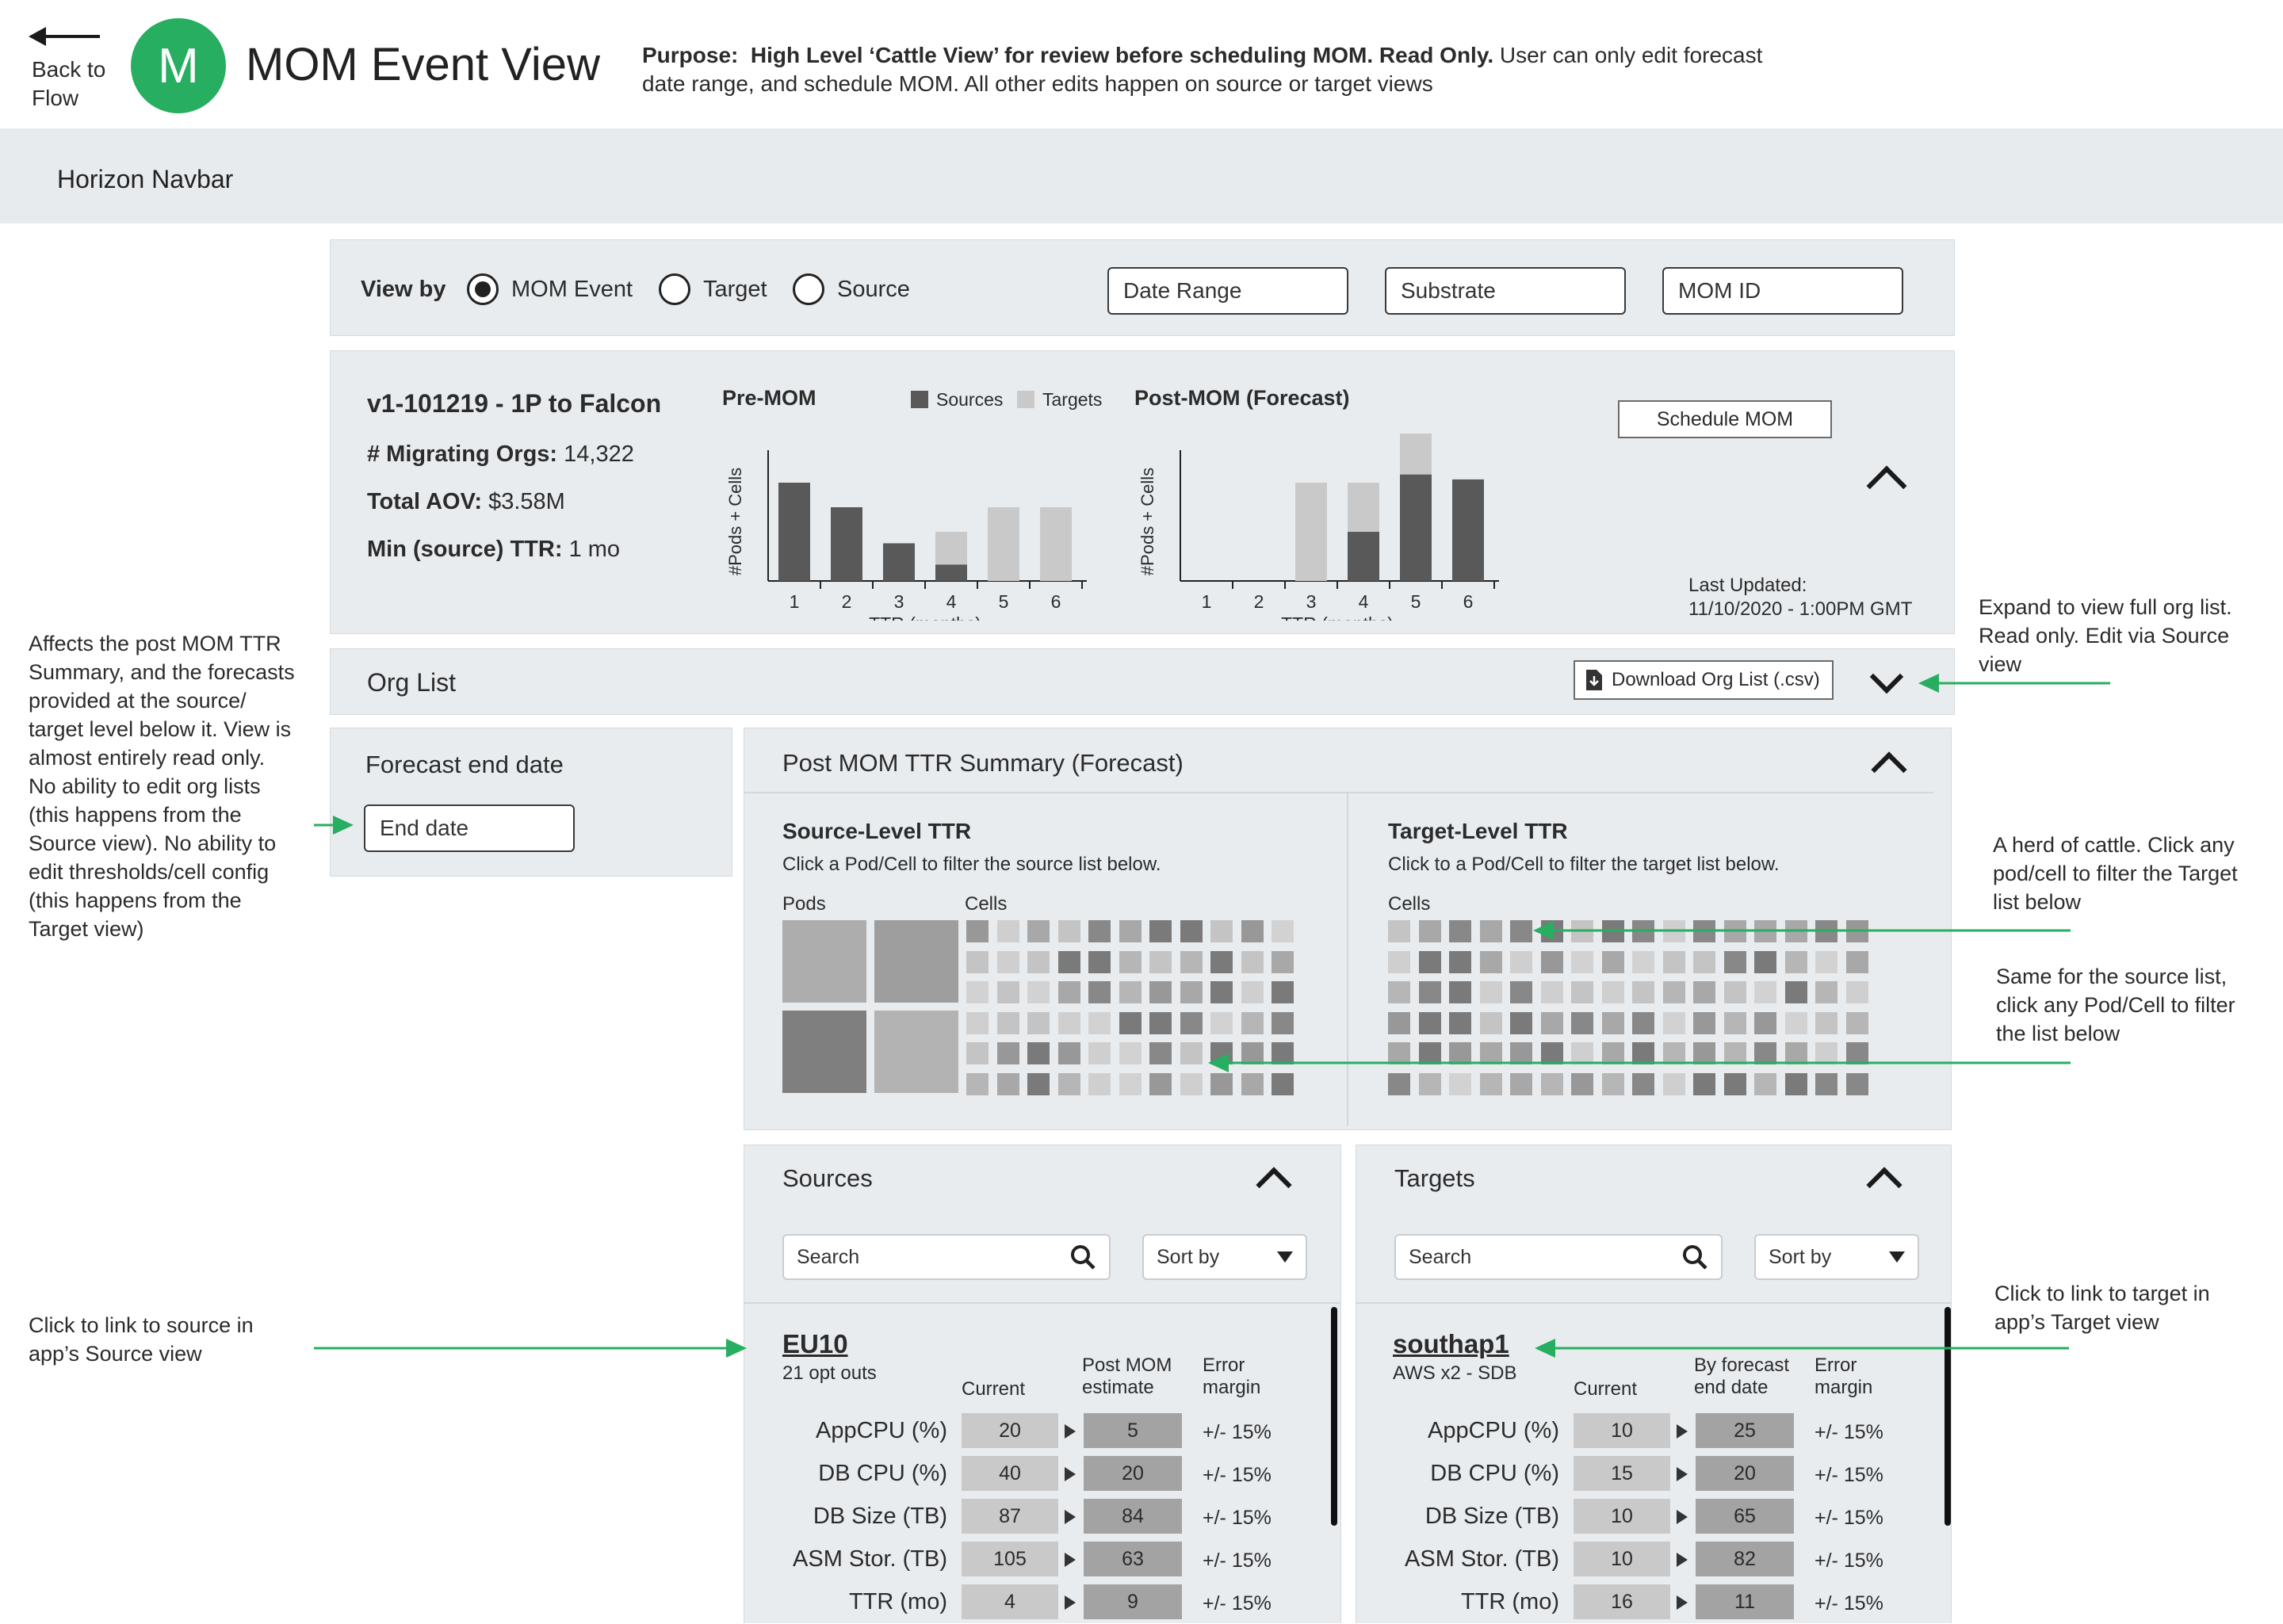  What do you see at coordinates (1782, 291) in the screenshot?
I see `mom-id-filter: MOM ID` at bounding box center [1782, 291].